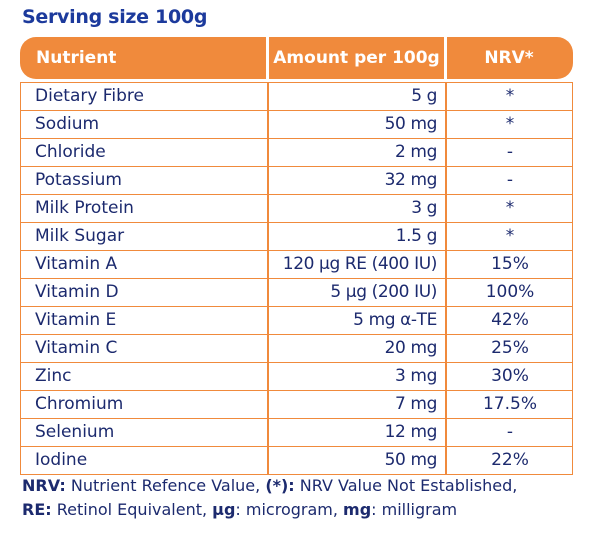 The height and width of the screenshot is (533, 600). Describe the element at coordinates (53, 376) in the screenshot. I see `nutrient-name: Zinc` at that location.